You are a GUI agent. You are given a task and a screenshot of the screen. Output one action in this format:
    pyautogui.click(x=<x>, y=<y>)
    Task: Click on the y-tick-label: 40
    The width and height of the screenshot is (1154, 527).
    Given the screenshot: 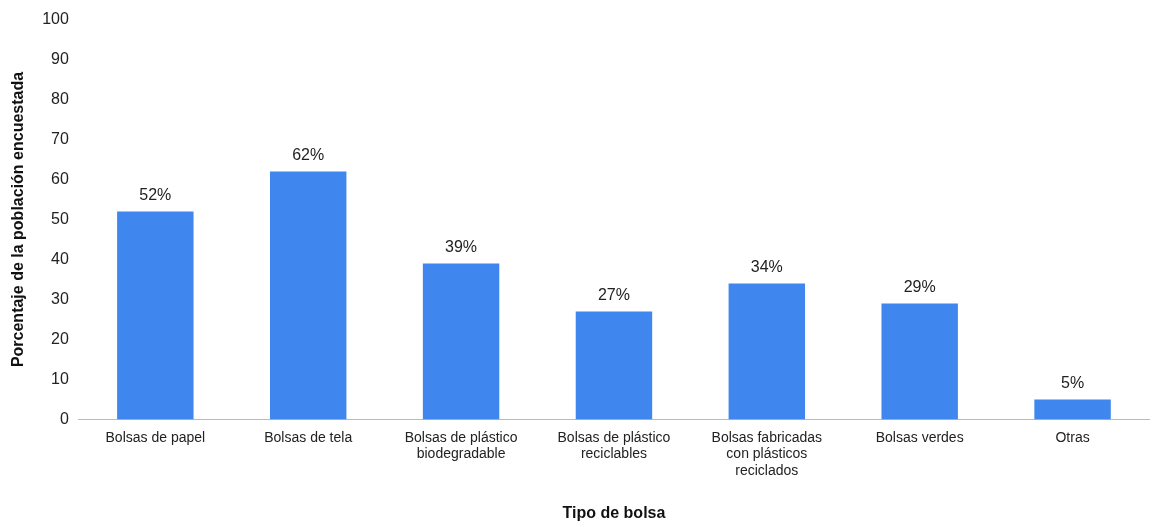 What is the action you would take?
    pyautogui.click(x=60, y=258)
    